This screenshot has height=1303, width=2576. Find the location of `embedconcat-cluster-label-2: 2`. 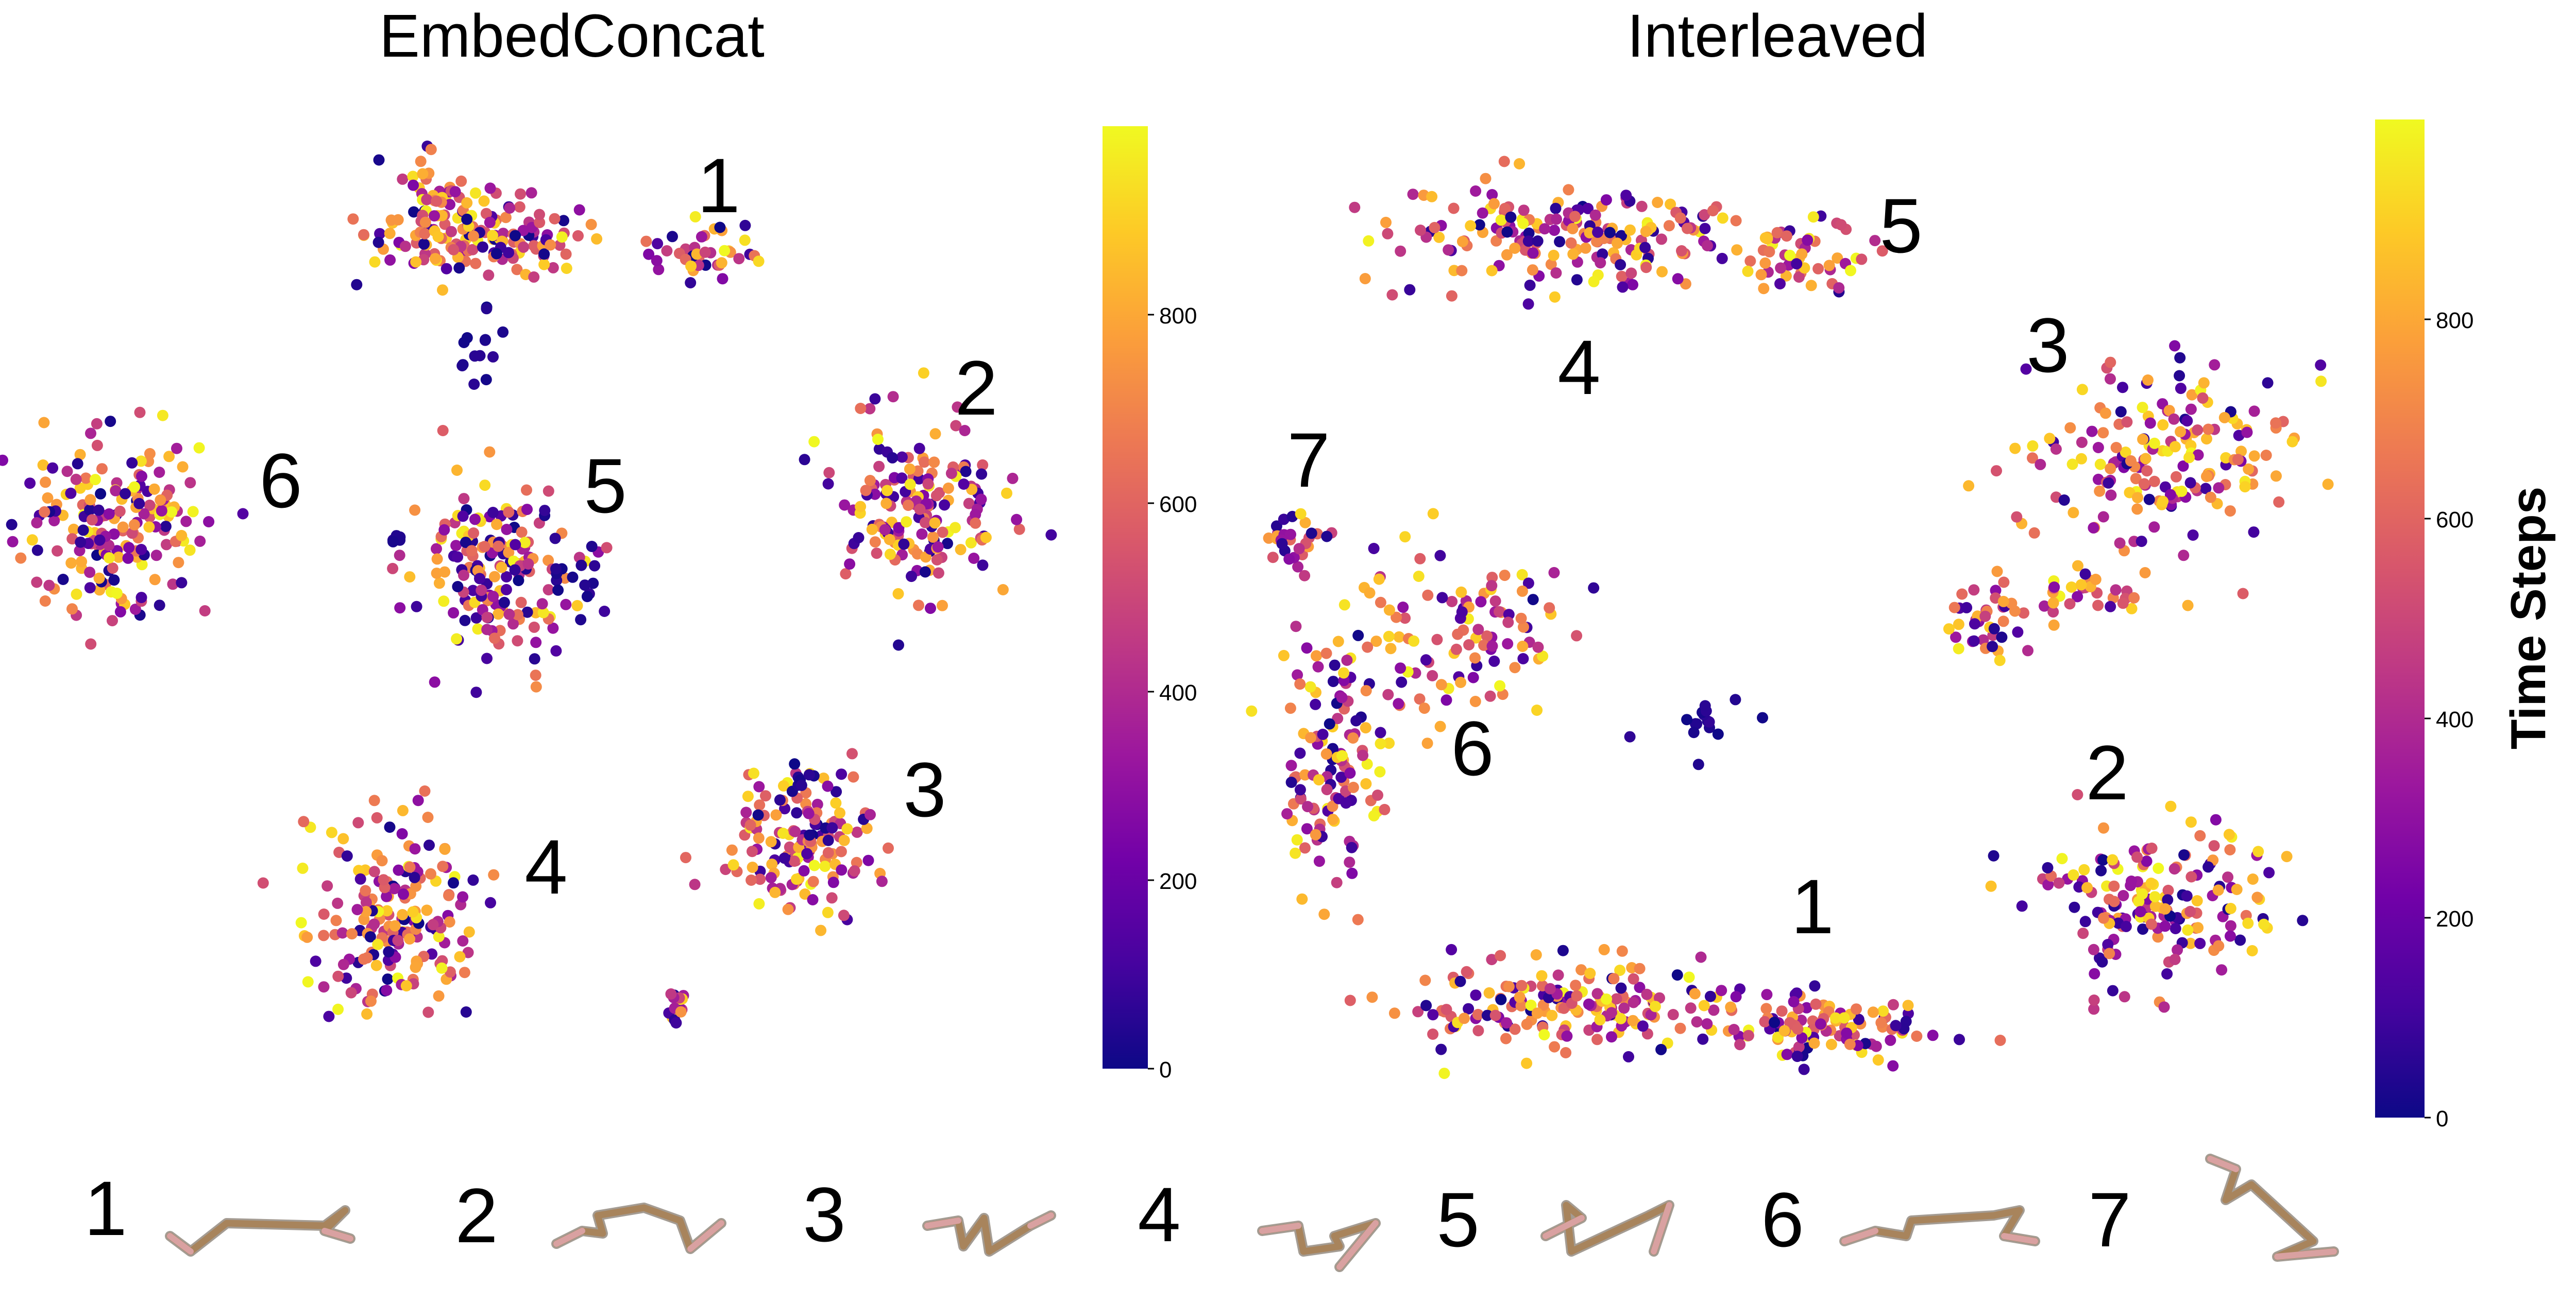

embedconcat-cluster-label-2: 2 is located at coordinates (976, 388).